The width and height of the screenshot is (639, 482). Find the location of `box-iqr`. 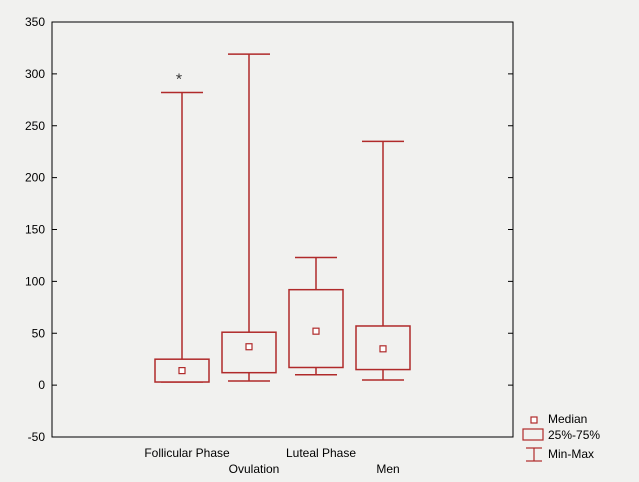

box-iqr is located at coordinates (249, 352).